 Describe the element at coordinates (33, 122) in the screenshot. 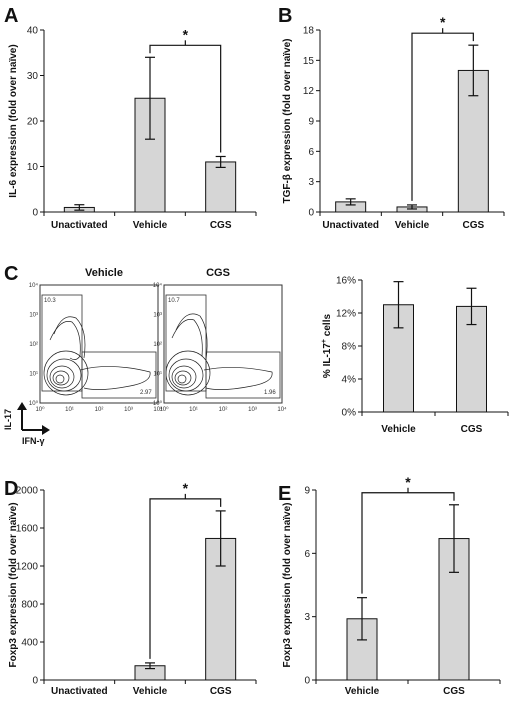

I see `y-tick-label: 20` at that location.